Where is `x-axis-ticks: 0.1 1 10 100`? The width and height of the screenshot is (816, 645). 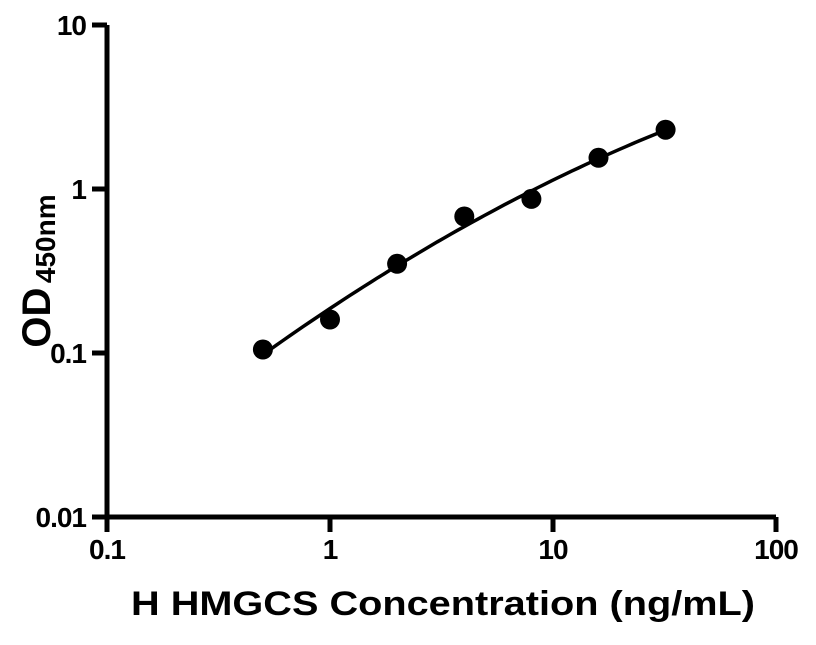 x-axis-ticks: 0.1 1 10 100 is located at coordinates (444, 541).